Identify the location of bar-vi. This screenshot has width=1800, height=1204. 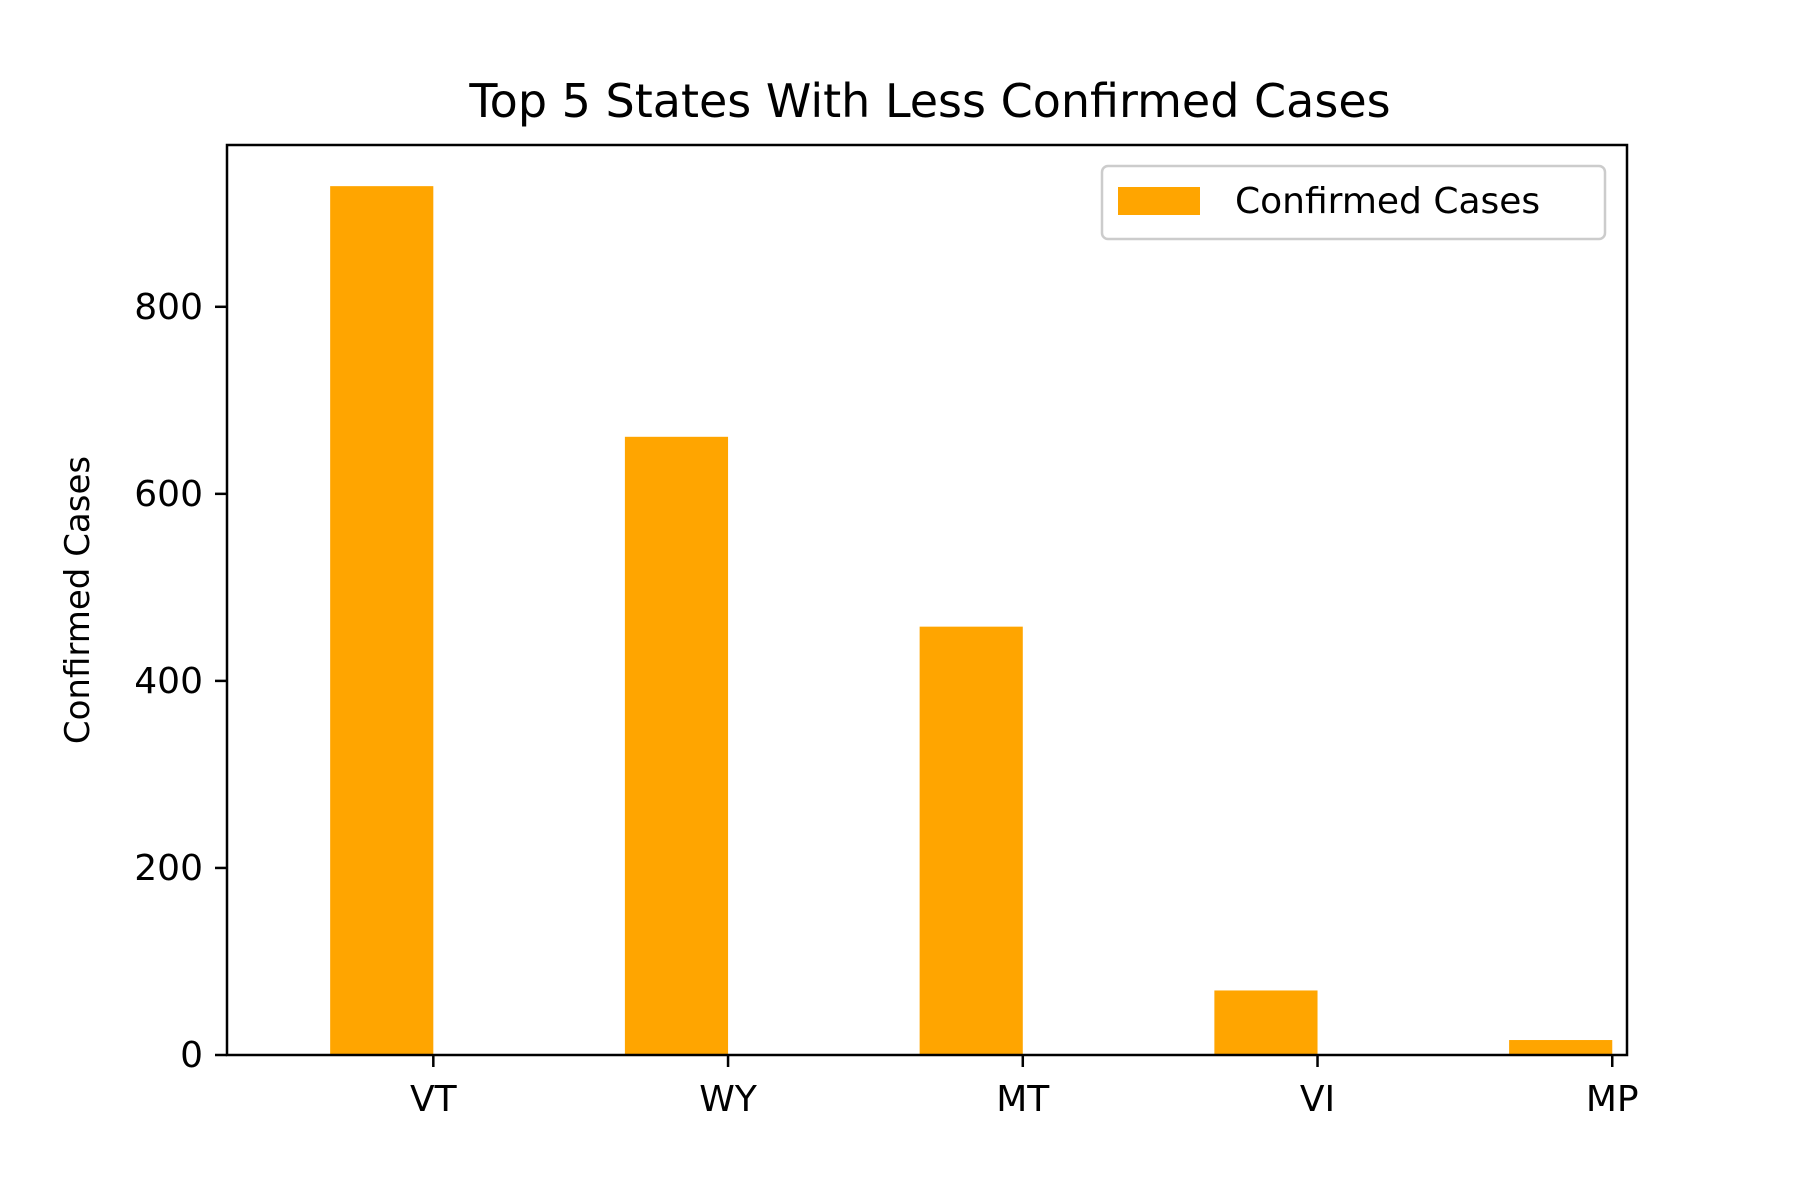
(1266, 1022).